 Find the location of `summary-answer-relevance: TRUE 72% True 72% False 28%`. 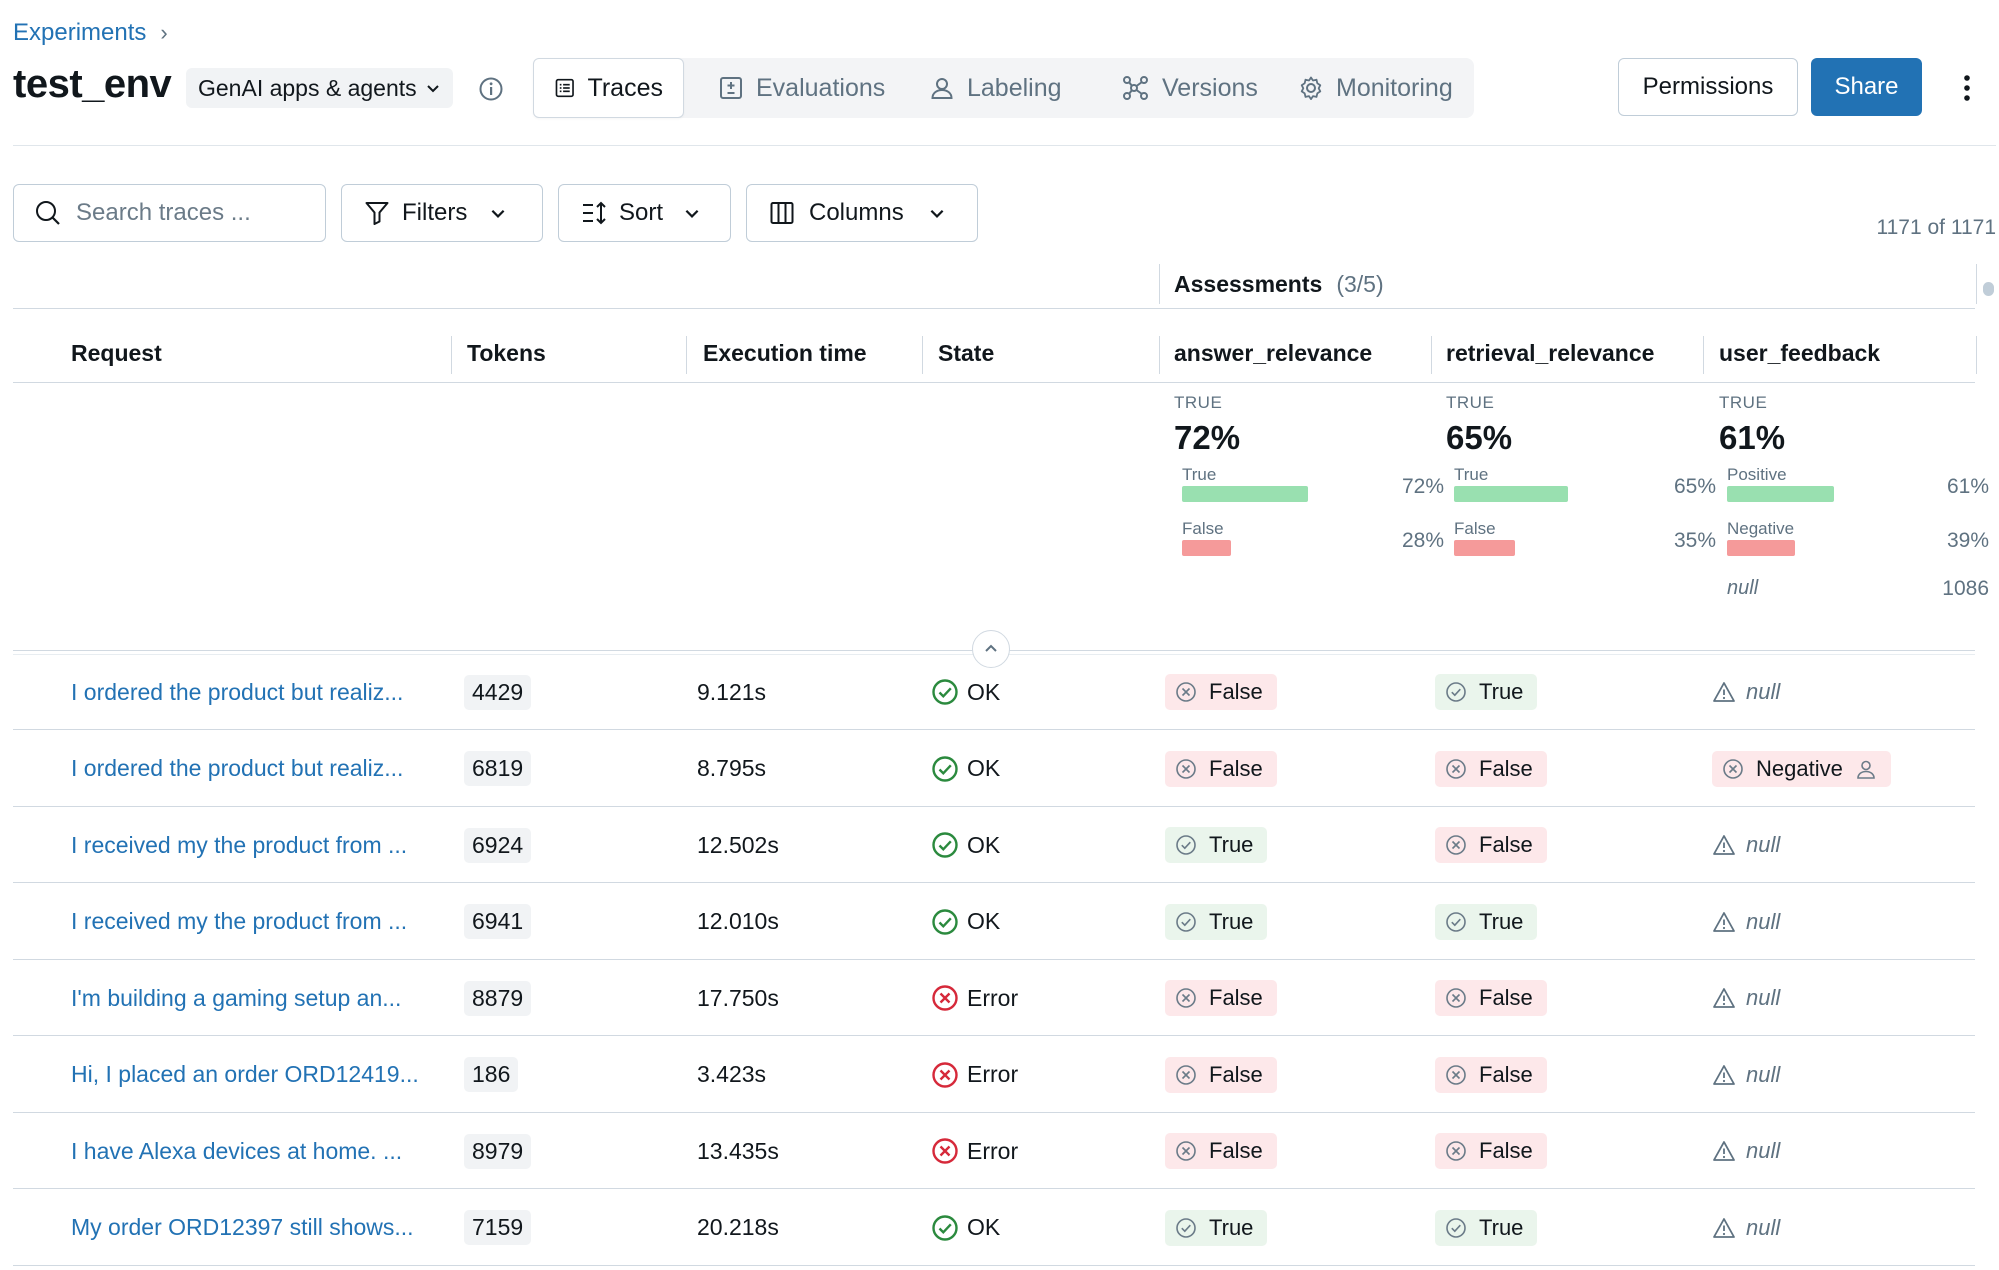

summary-answer-relevance: TRUE 72% True 72% False 28% is located at coordinates (1309, 483).